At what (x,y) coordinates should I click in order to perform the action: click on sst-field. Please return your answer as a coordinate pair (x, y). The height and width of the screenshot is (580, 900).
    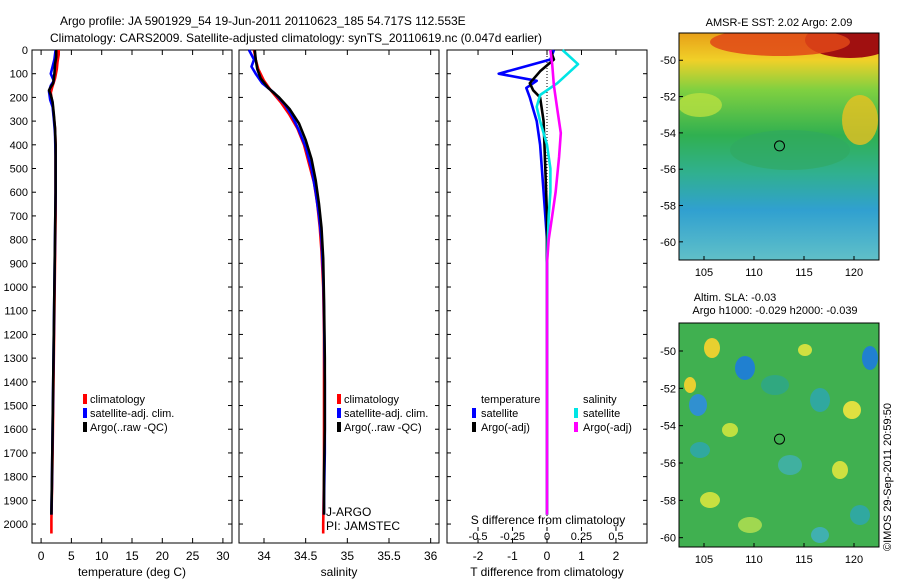
    Looking at the image, I should click on (779, 146).